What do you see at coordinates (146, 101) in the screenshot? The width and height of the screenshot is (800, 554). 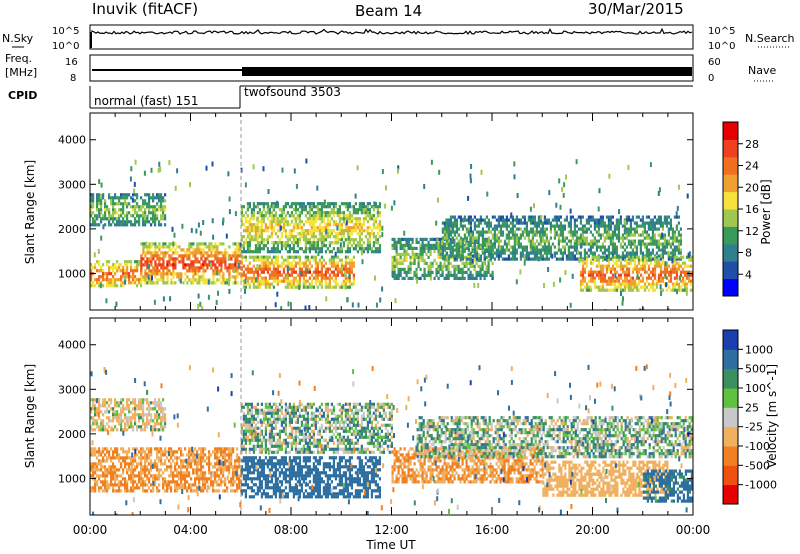 I see `cpid-mode-normal: normal (fast) 151` at bounding box center [146, 101].